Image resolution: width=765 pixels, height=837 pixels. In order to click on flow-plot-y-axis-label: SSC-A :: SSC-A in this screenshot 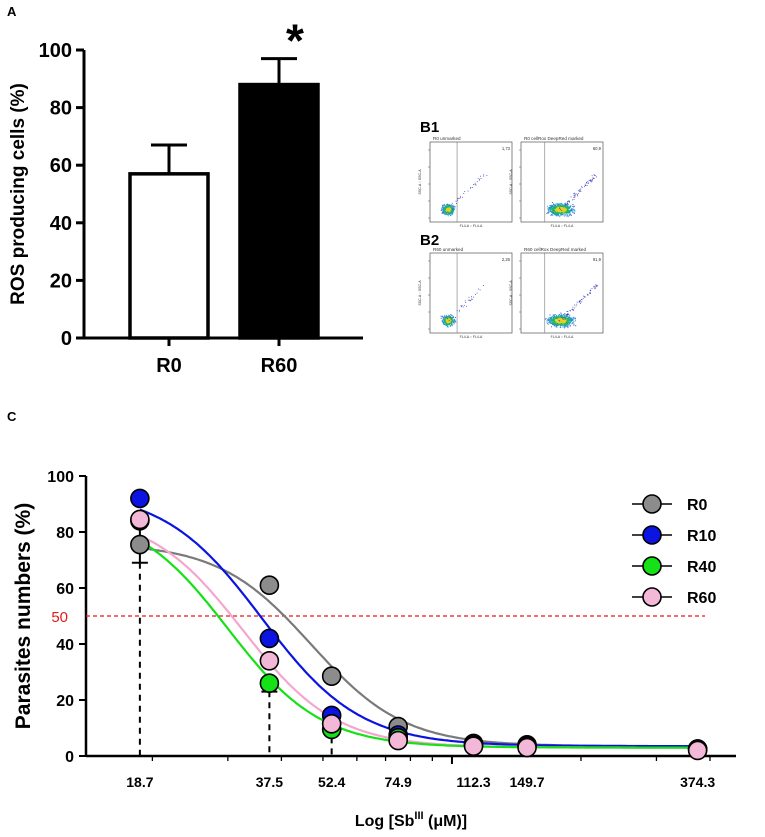, I will do `click(420, 182)`.